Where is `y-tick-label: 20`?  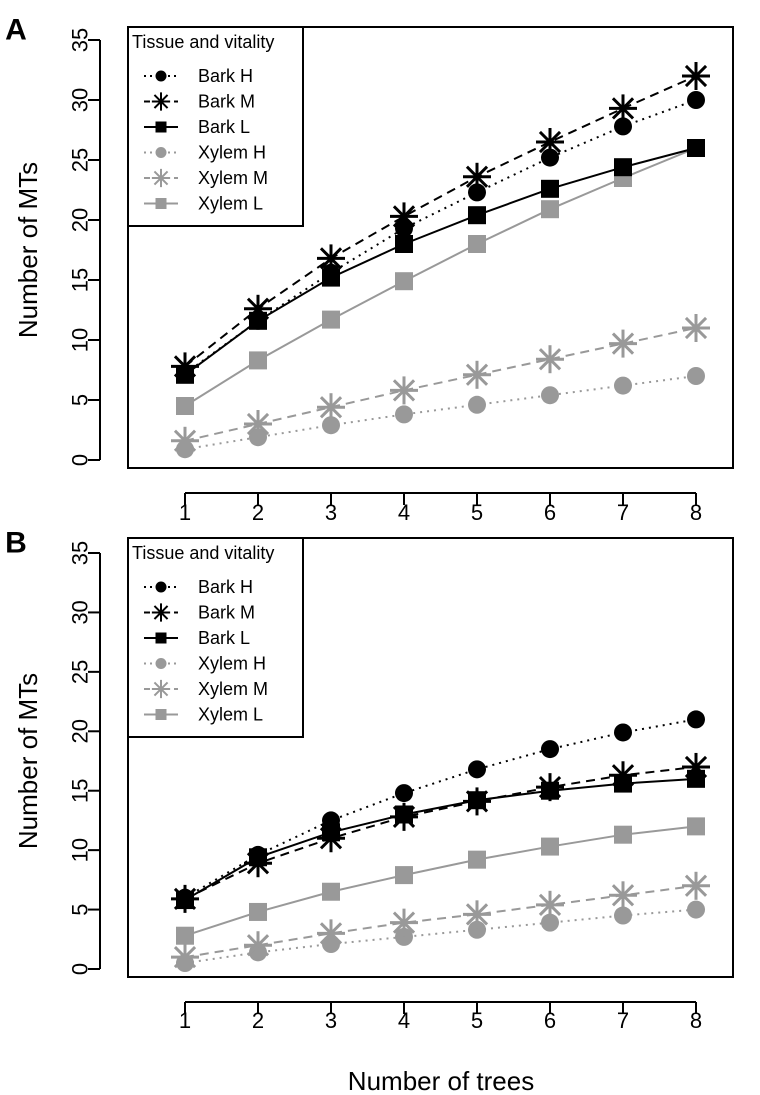 y-tick-label: 20 is located at coordinates (80, 220).